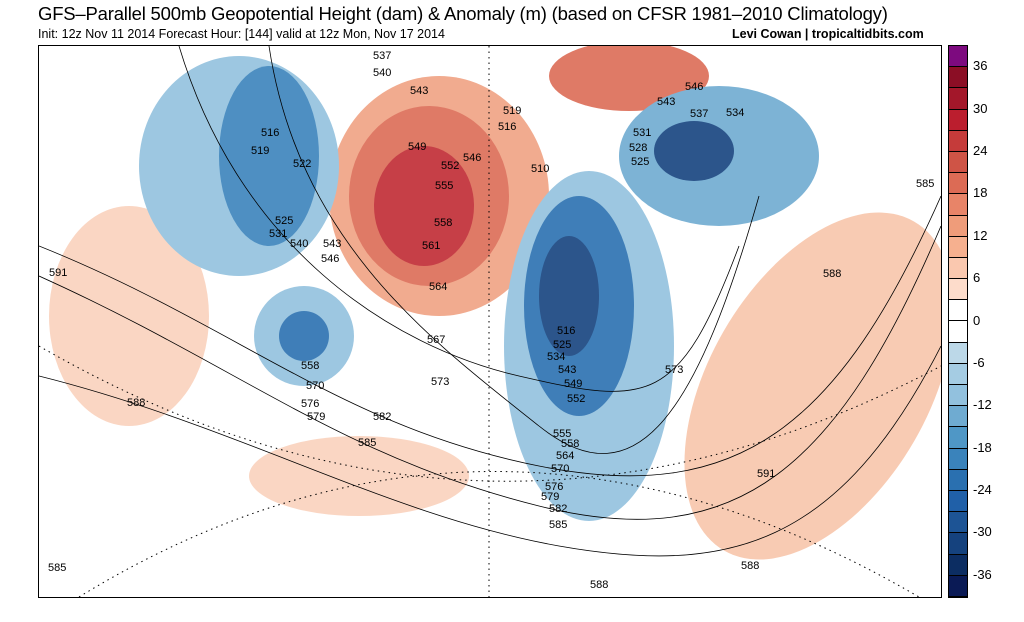 Image resolution: width=1024 pixels, height=622 pixels. I want to click on contour-label: 528, so click(638, 148).